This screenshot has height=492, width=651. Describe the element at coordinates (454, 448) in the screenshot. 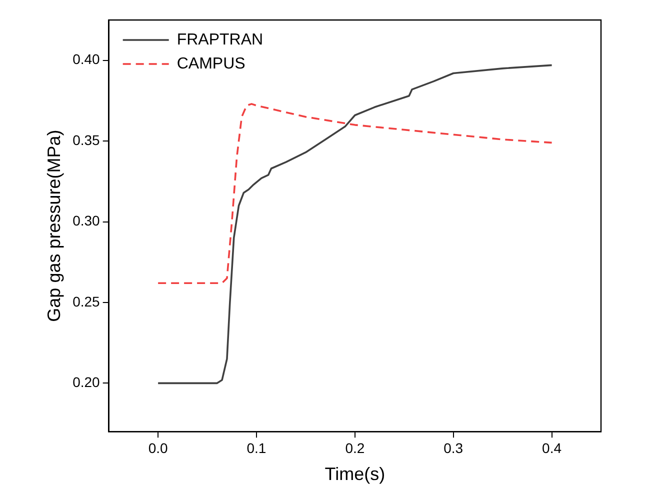

I see `x-tick-label: 0.3` at that location.